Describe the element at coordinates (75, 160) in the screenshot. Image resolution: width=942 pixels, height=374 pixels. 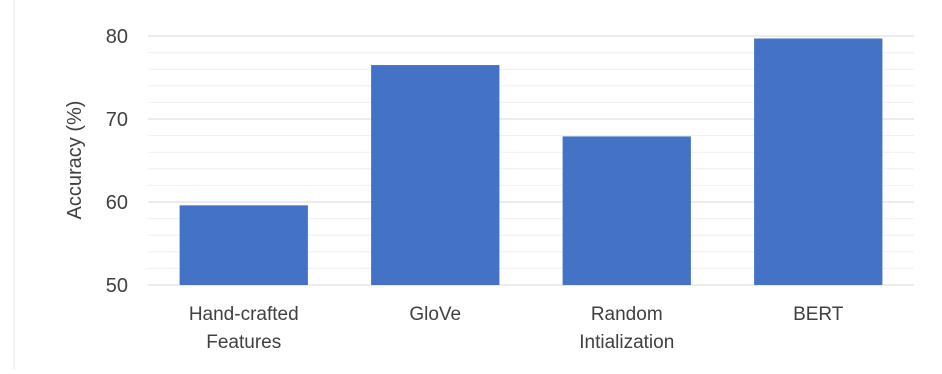
I see `y-axis-label: Accuracy (%)` at that location.